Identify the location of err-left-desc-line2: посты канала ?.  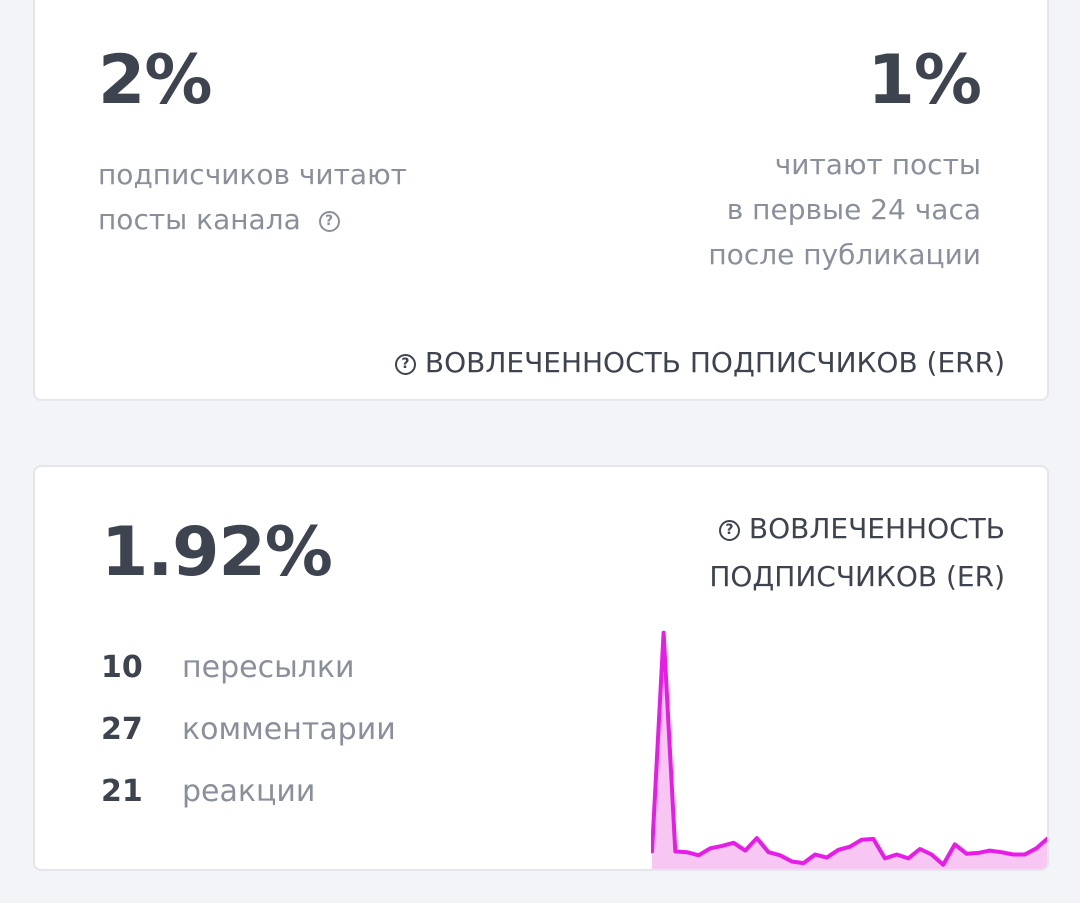
(252, 219).